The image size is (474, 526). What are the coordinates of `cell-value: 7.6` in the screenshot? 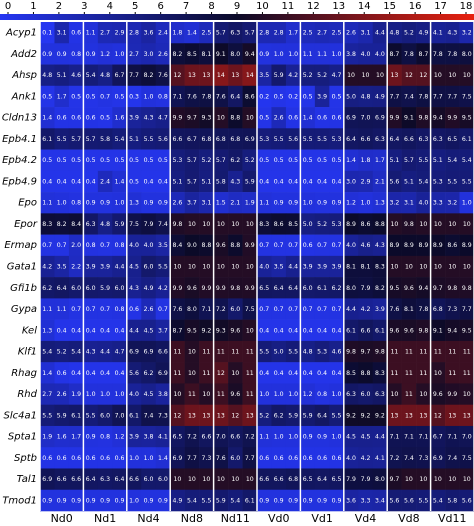 It's located at (178, 309).